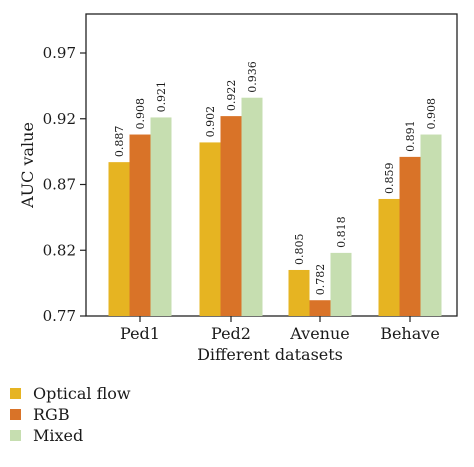  Describe the element at coordinates (231, 96) in the screenshot. I see `data-label: 0.922` at that location.